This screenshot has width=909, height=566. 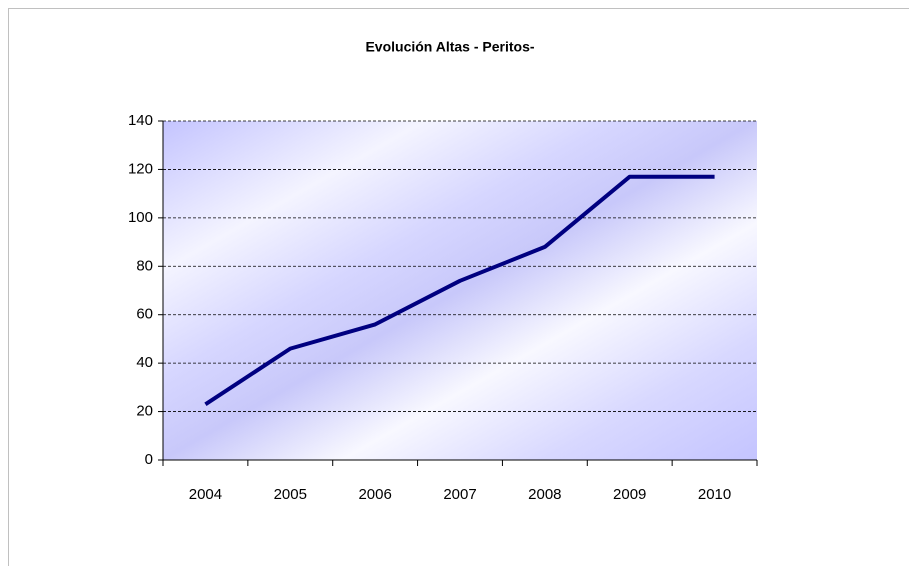 I want to click on y-tick-label: 20, so click(x=144, y=411).